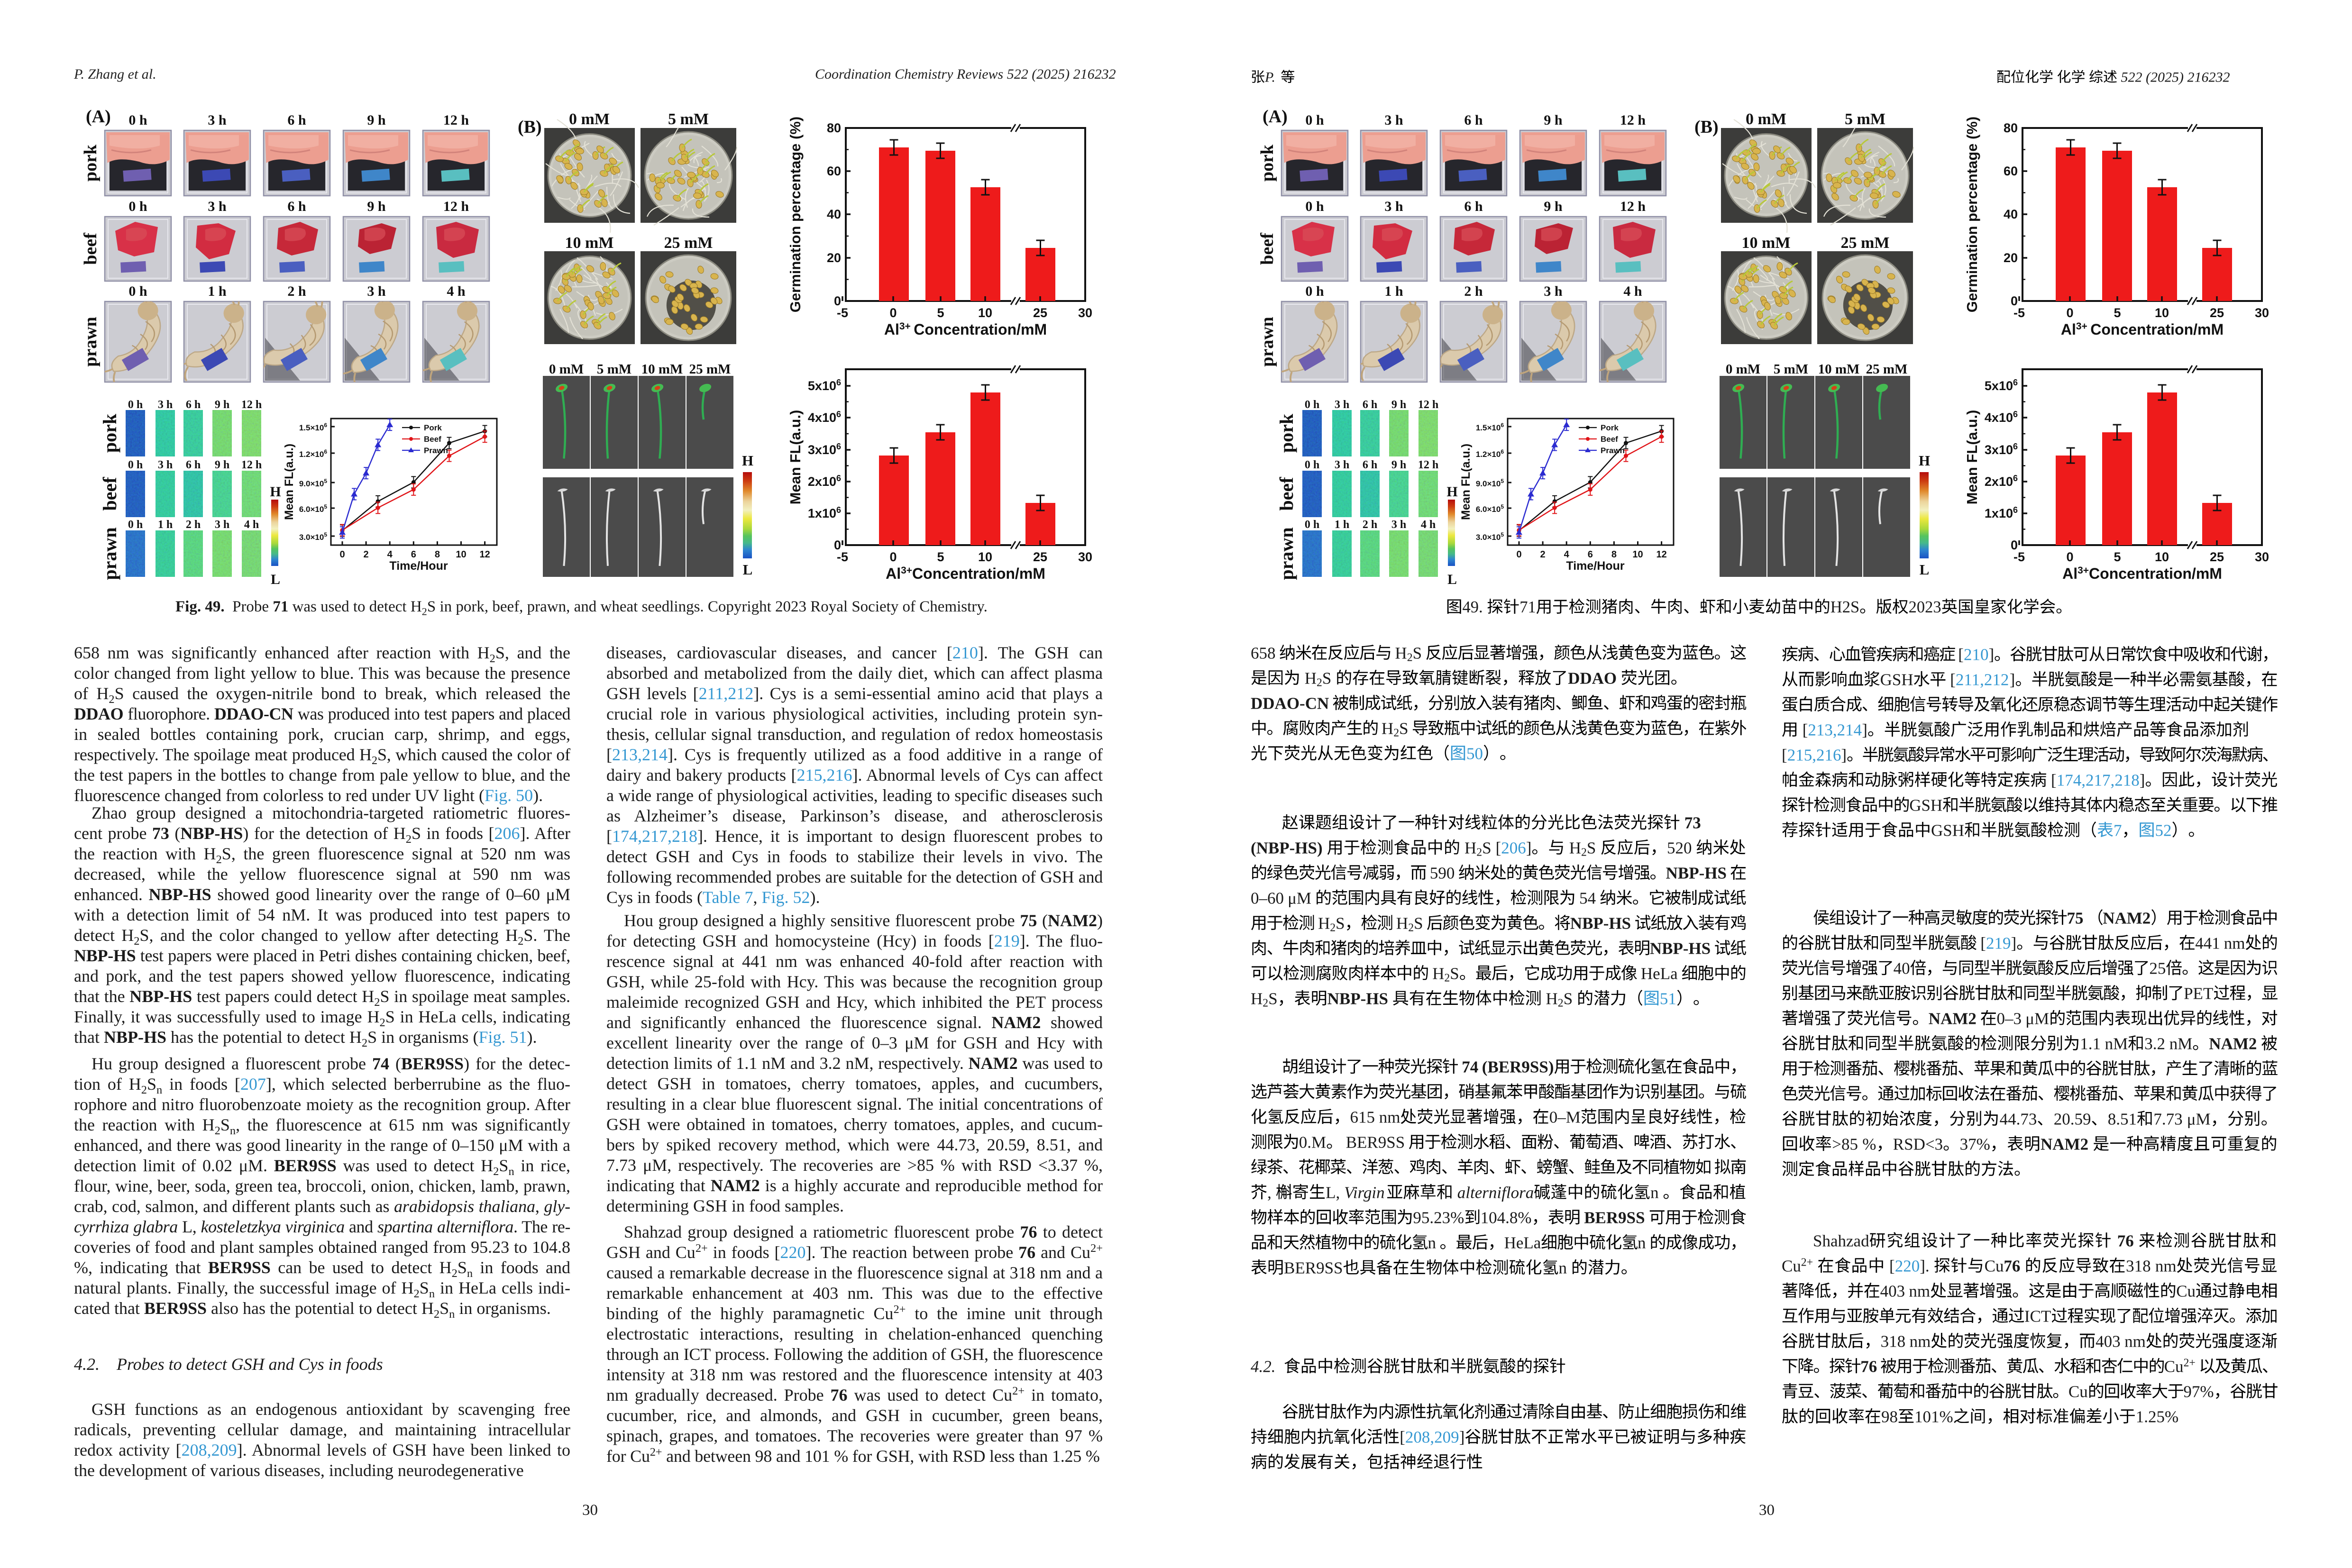 The width and height of the screenshot is (2352, 1568). What do you see at coordinates (842, 557) in the screenshot?
I see `svg-text: -5` at bounding box center [842, 557].